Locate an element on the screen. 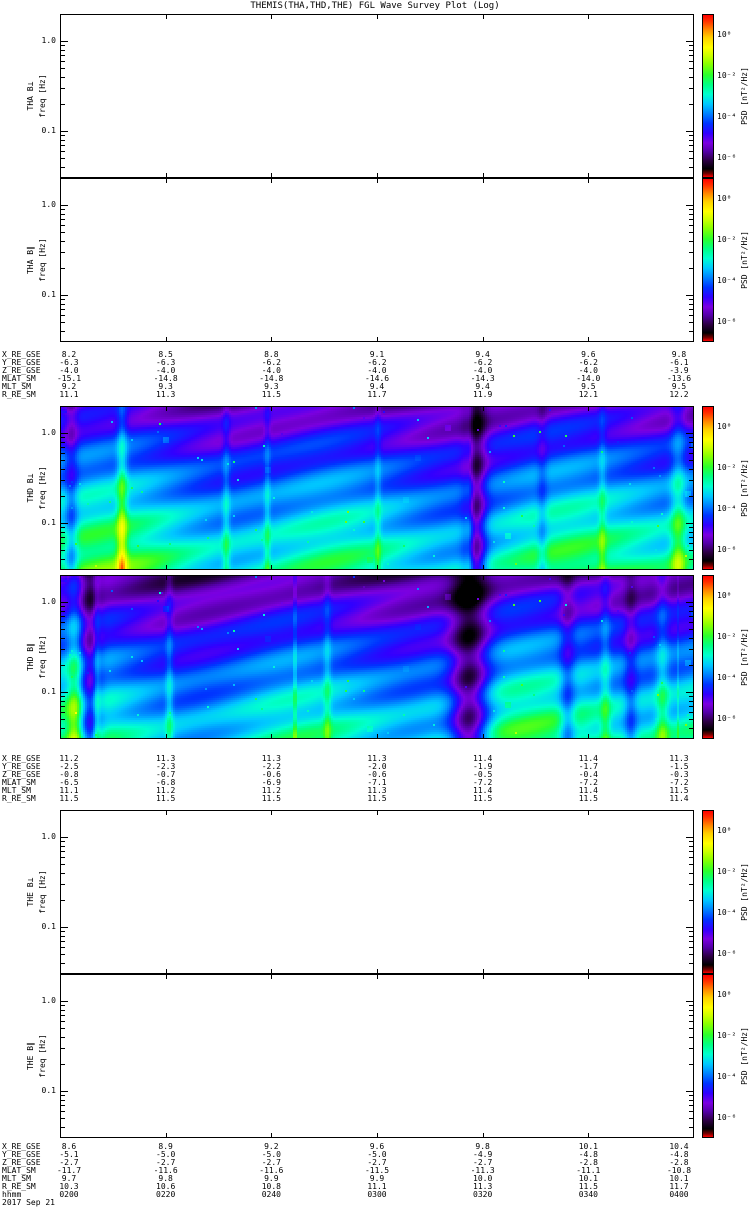  axis-value: 0220 is located at coordinates (166, 1194).